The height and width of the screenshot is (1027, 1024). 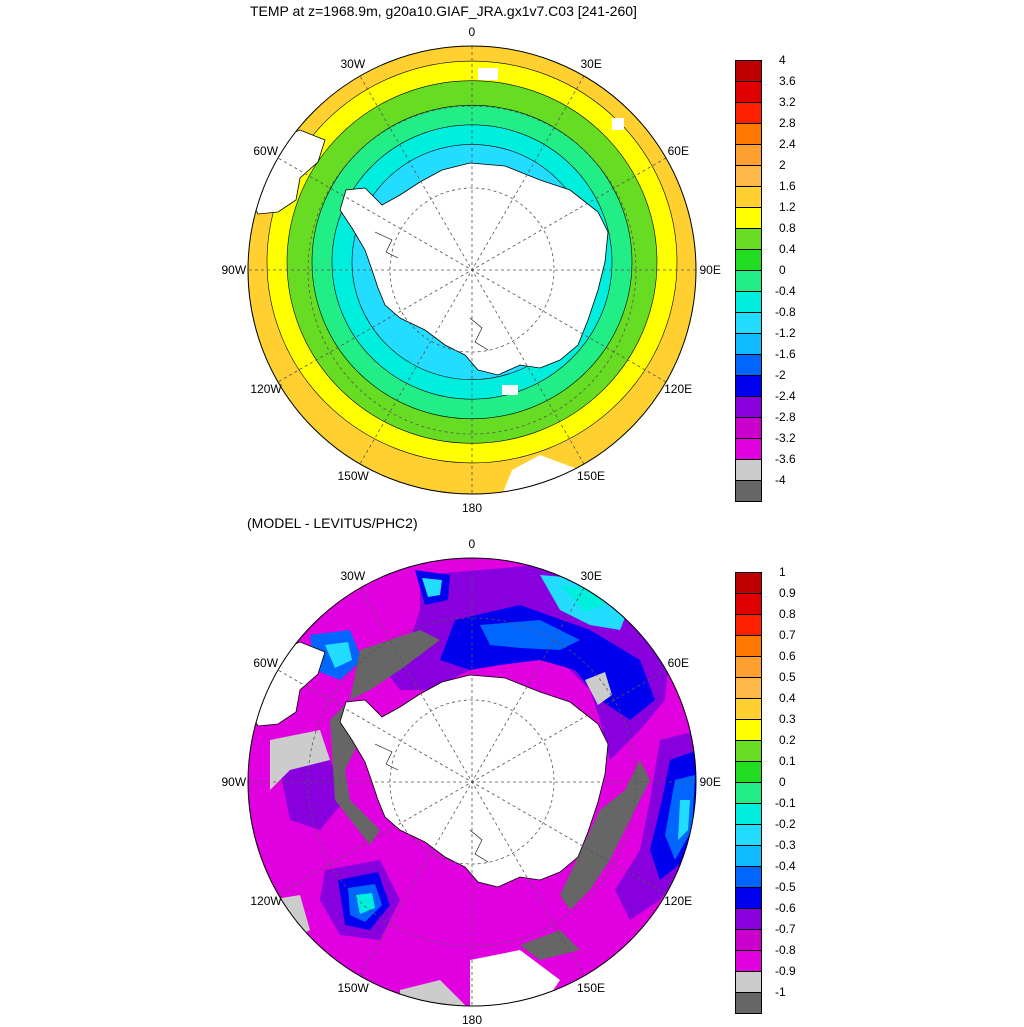 I want to click on colorbar-tick-label: 0.6, so click(x=787, y=656).